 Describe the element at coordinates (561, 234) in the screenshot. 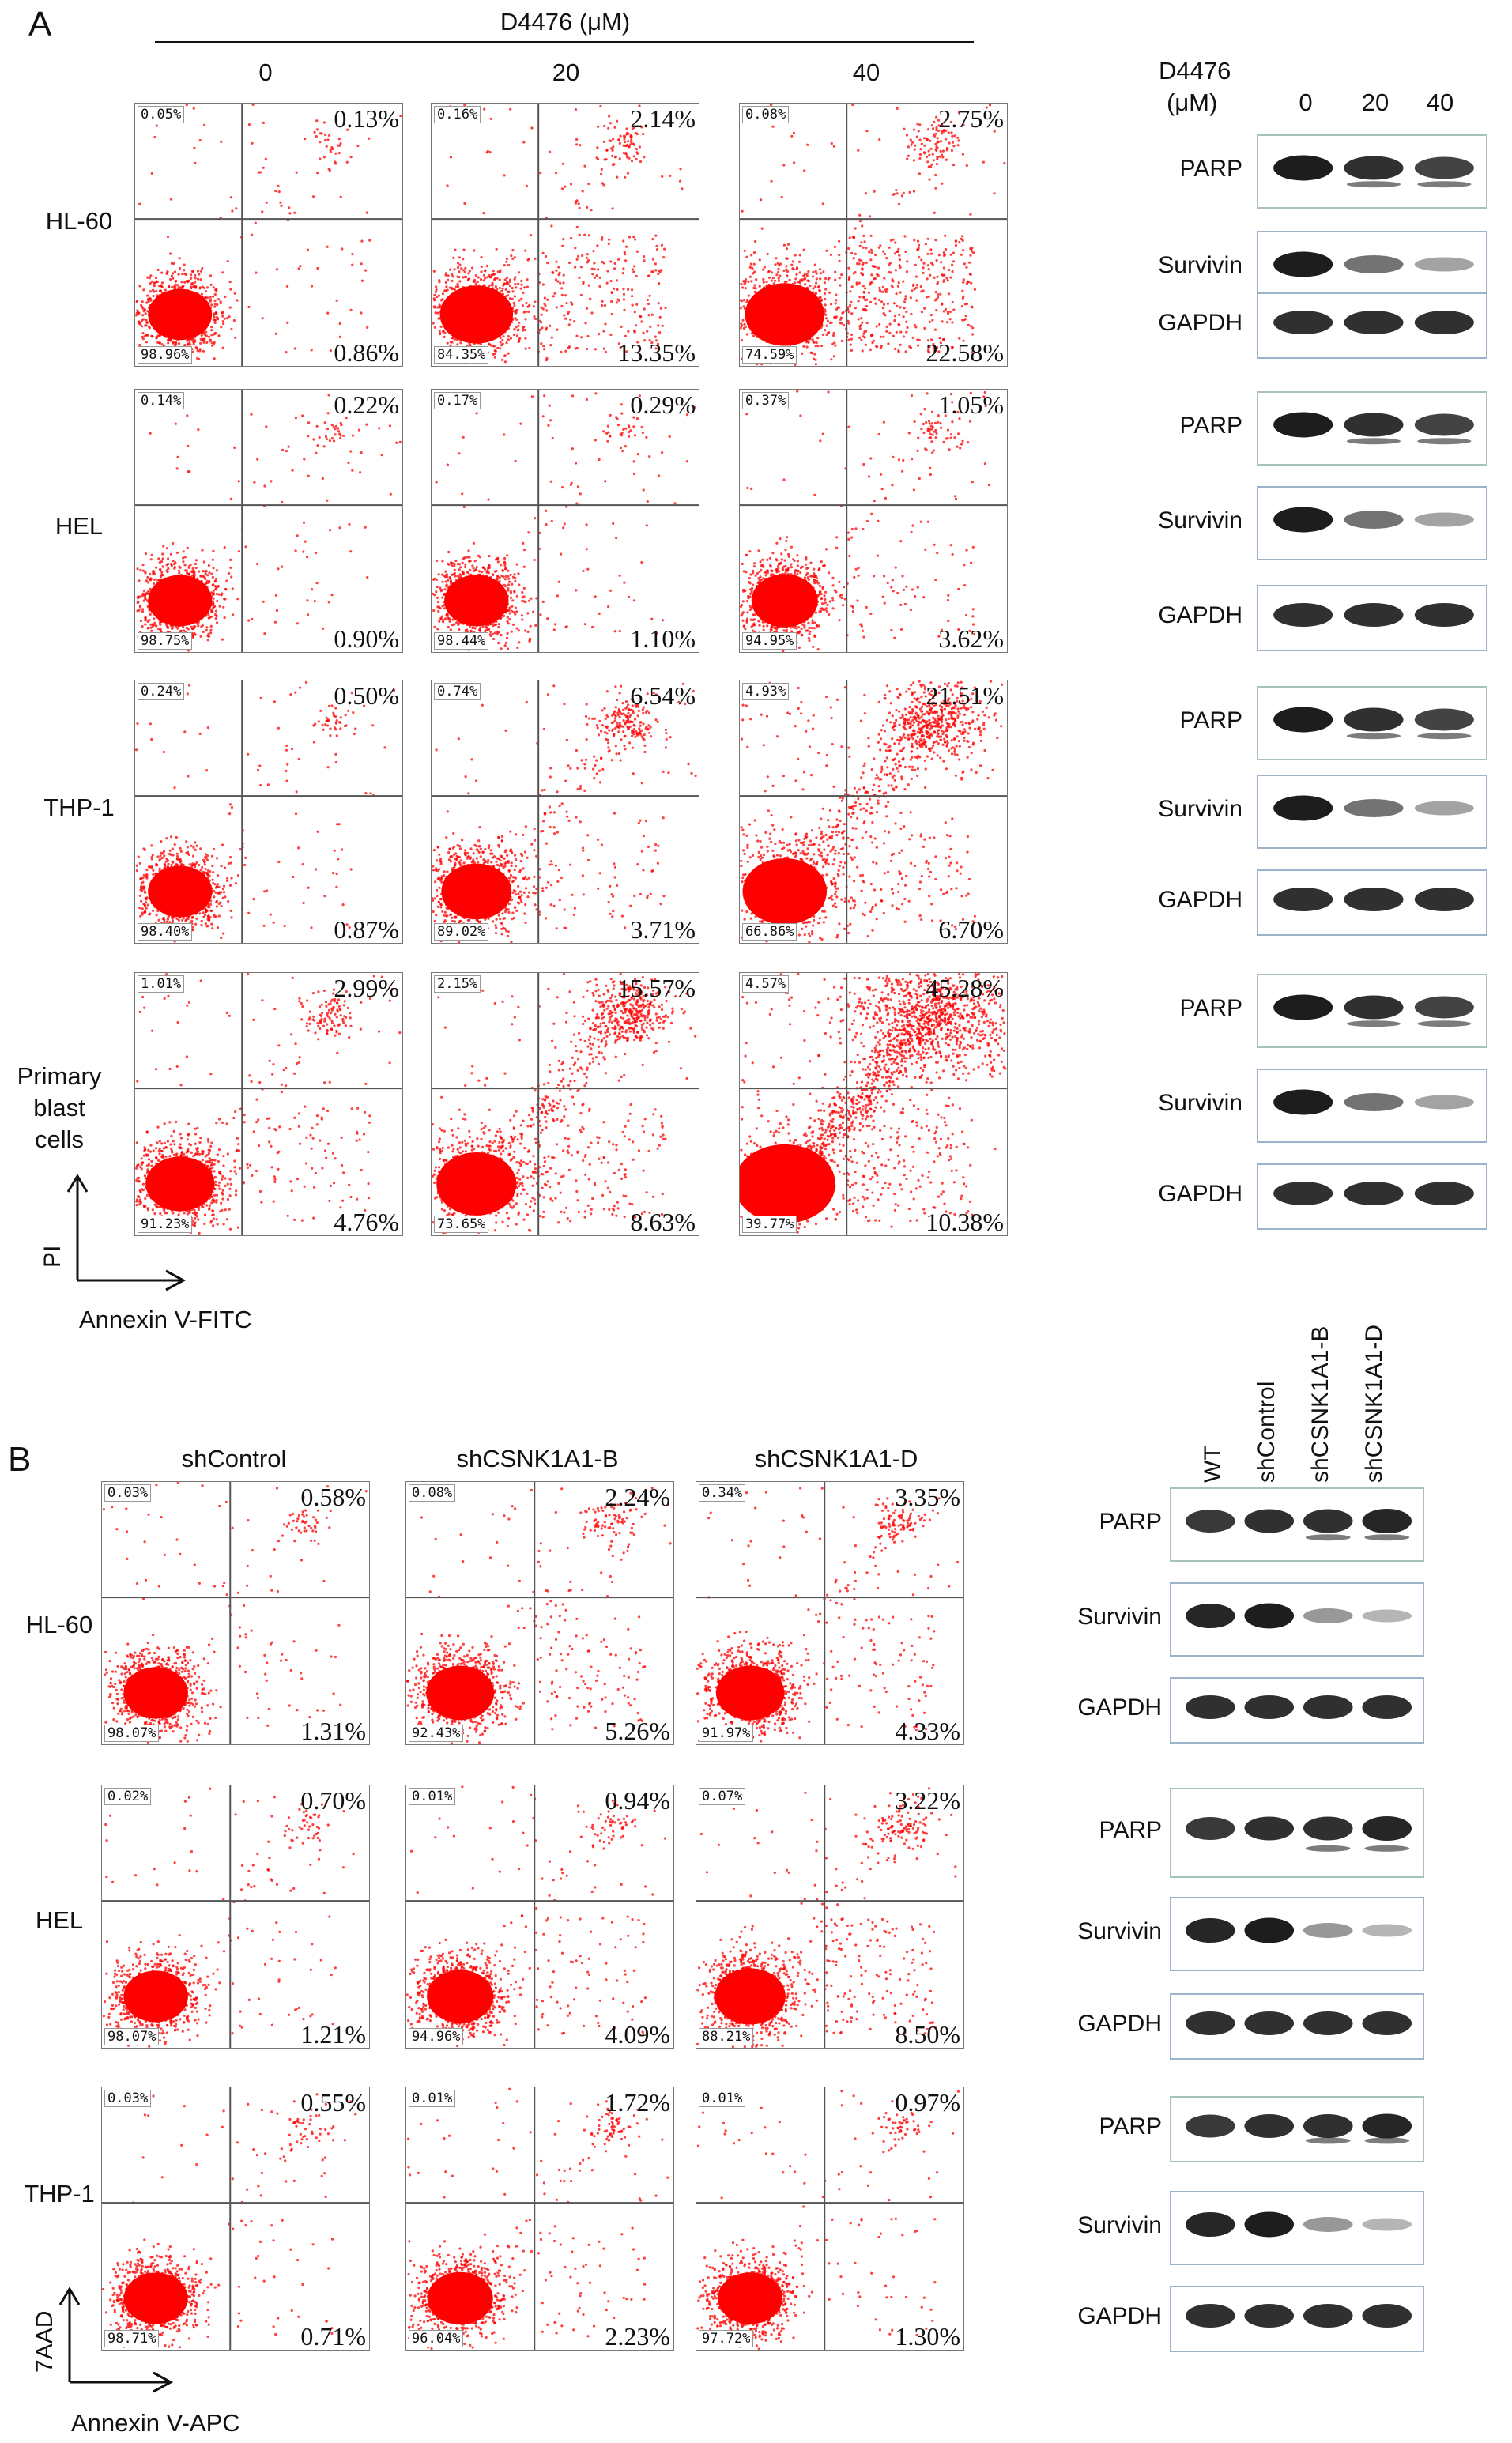

I see `a-flow-plot-r0-c1-events` at that location.